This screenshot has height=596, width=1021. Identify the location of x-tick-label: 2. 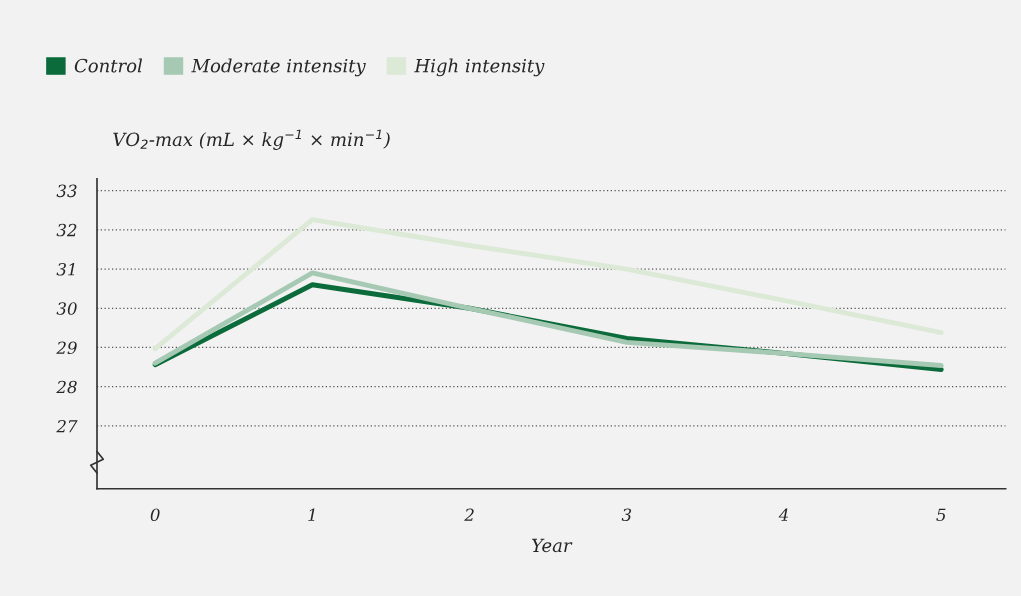
(469, 514).